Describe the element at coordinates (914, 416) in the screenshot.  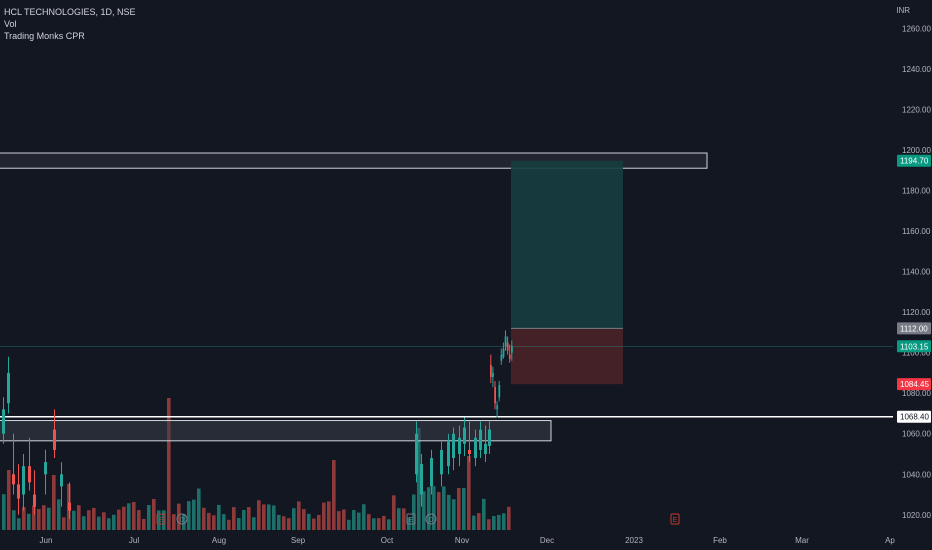
I see `price-axis-label: 1068.40` at that location.